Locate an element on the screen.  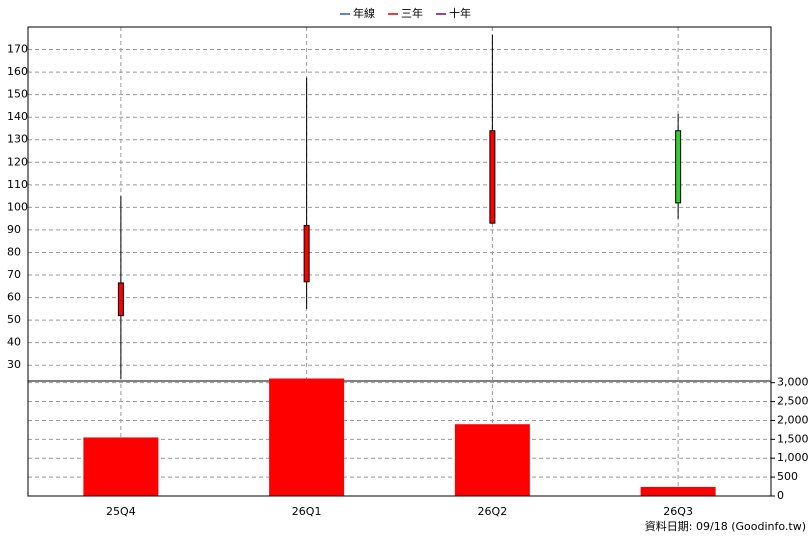
x-tick-label: 26Q2 is located at coordinates (493, 511).